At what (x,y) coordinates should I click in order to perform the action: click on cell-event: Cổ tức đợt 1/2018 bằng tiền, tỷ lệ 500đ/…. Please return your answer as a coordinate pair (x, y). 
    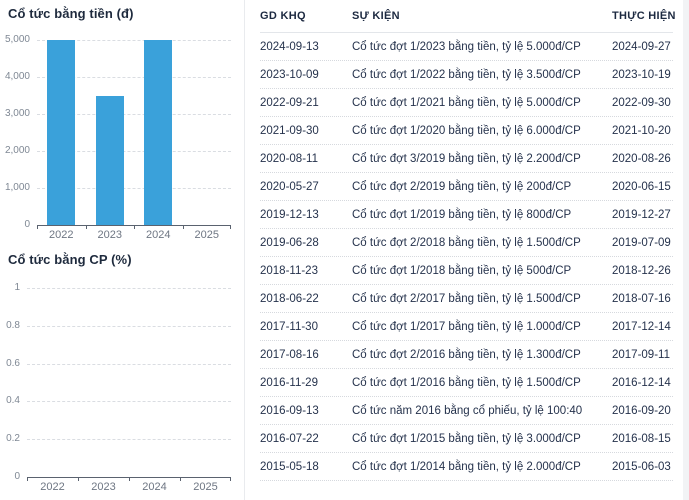
    Looking at the image, I should click on (462, 270).